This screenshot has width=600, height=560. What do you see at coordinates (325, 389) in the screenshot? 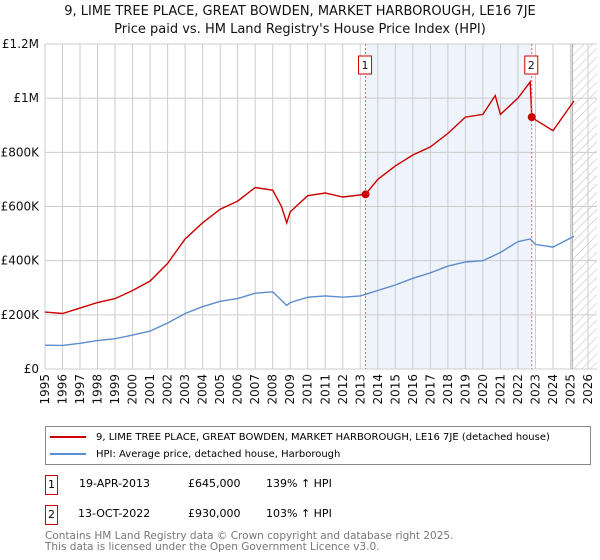
I see `x-tick-label: 2011` at bounding box center [325, 389].